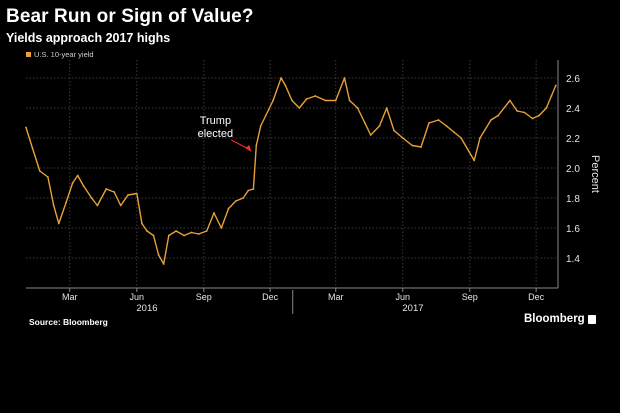 The image size is (620, 413). What do you see at coordinates (88, 38) in the screenshot?
I see `chart-subtitle: Yields approach 2017 highs` at bounding box center [88, 38].